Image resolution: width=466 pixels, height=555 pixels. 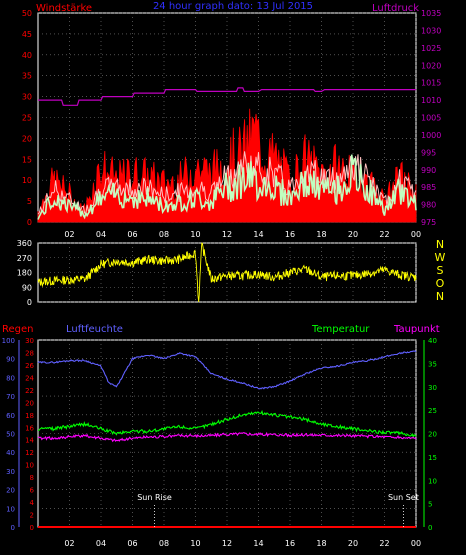 What do you see at coordinates (32, 478) in the screenshot?
I see `rain-tick-label: 8` at bounding box center [32, 478].